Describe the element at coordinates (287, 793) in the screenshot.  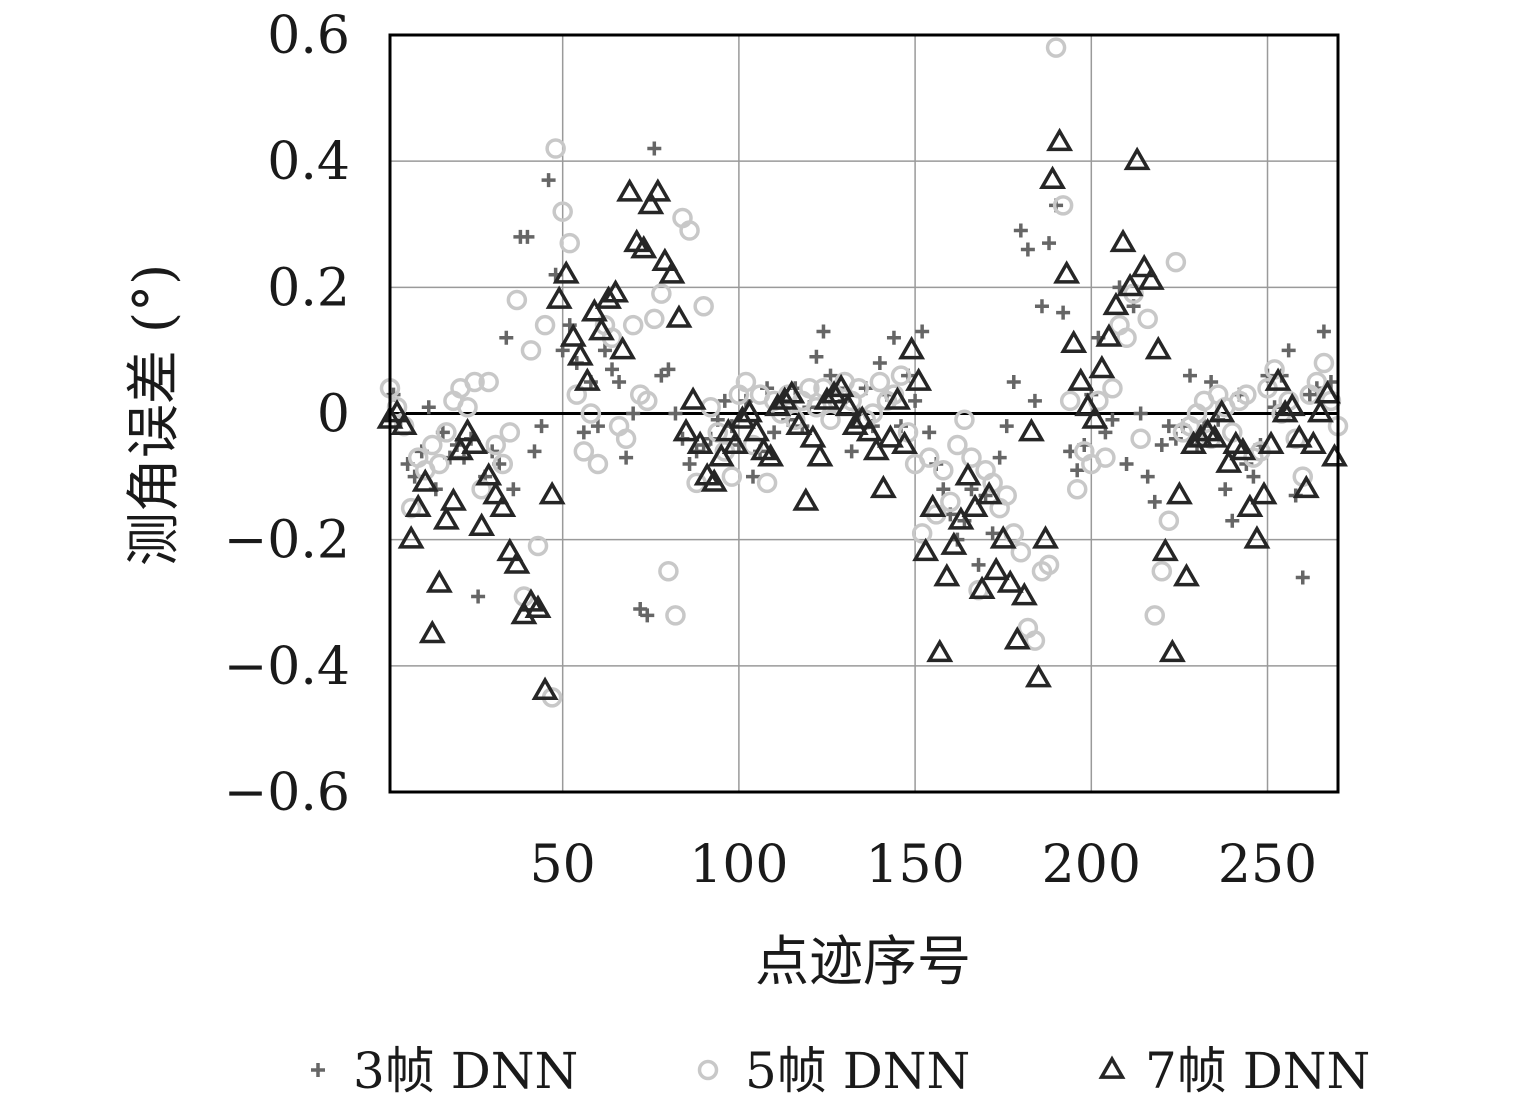
I see `y-tick-label: −0.6` at that location.